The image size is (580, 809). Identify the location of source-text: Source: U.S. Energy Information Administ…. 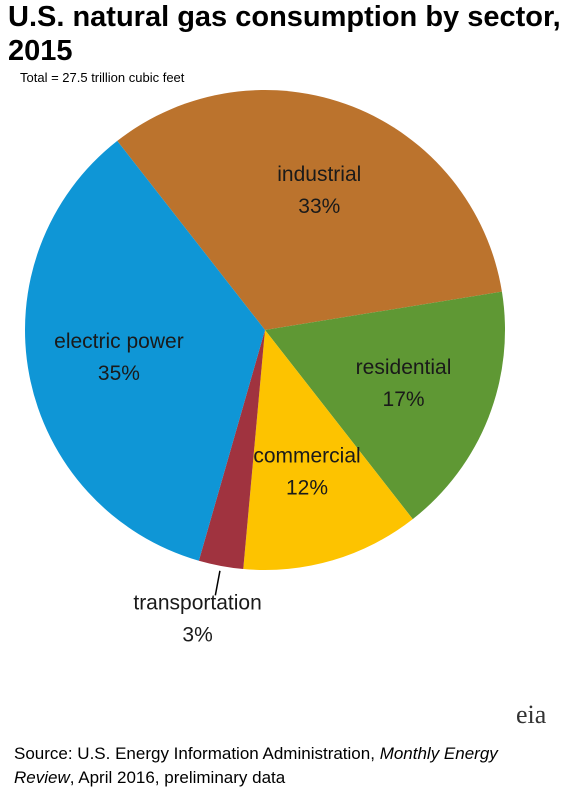
(194, 753).